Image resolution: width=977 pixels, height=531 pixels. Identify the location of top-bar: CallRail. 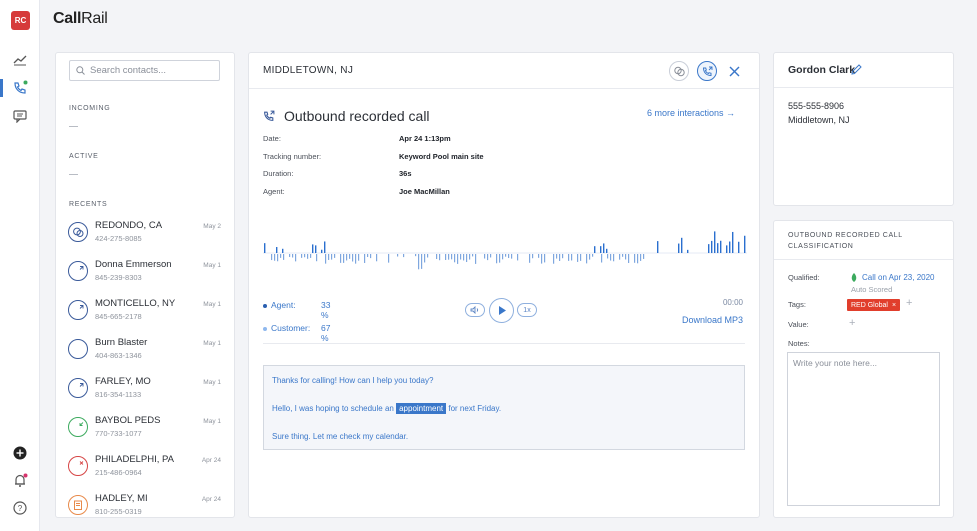
(508, 20).